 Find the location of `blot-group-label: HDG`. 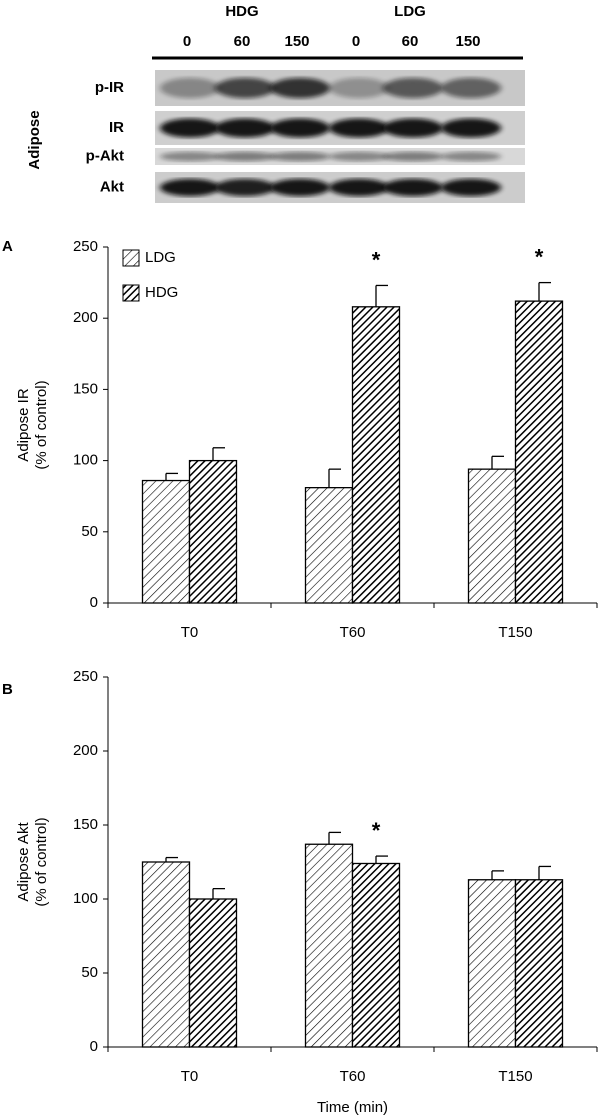

blot-group-label: HDG is located at coordinates (241, 11).